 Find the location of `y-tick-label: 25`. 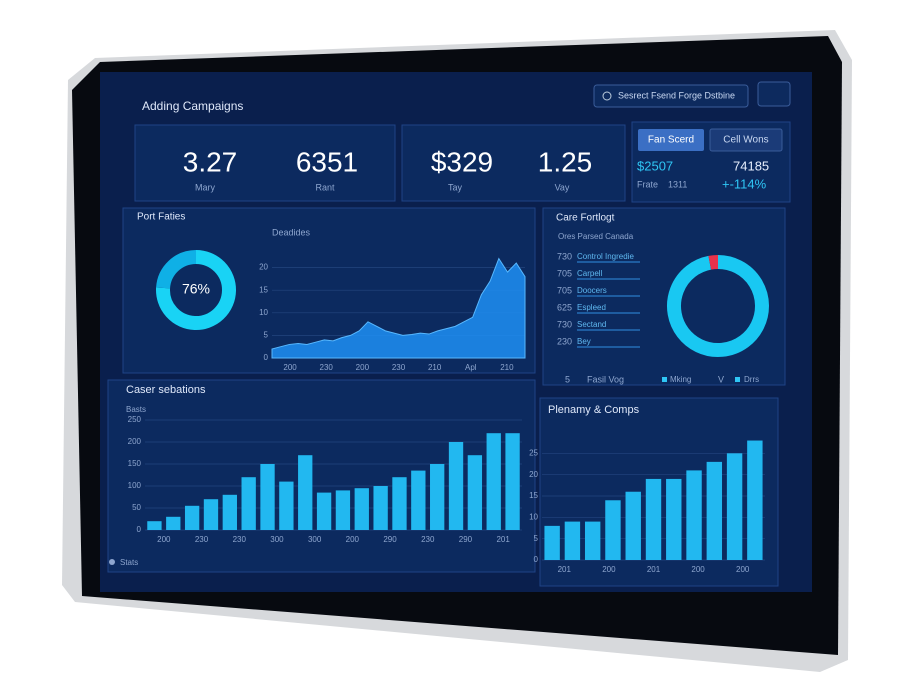

y-tick-label: 25 is located at coordinates (533, 452).